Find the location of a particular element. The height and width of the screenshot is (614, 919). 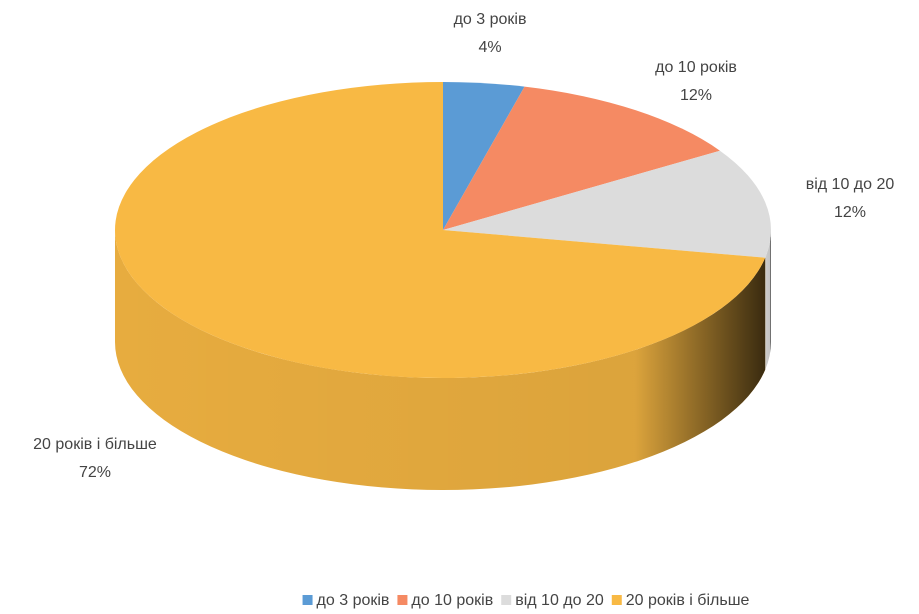

data-label-category: 20 років і більше is located at coordinates (95, 444).